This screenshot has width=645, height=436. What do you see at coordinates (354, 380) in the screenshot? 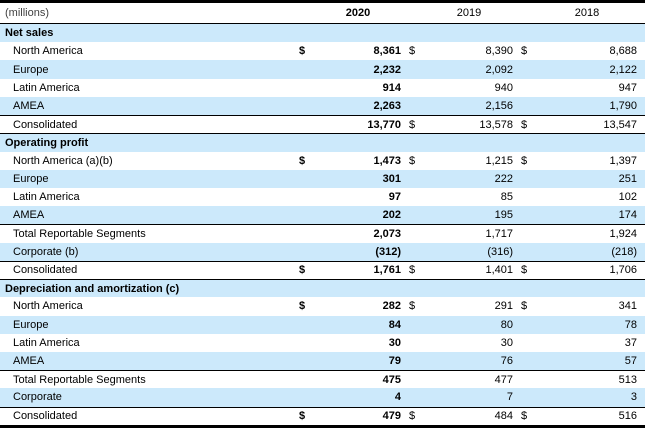
I see `year-value-group: 475` at bounding box center [354, 380].